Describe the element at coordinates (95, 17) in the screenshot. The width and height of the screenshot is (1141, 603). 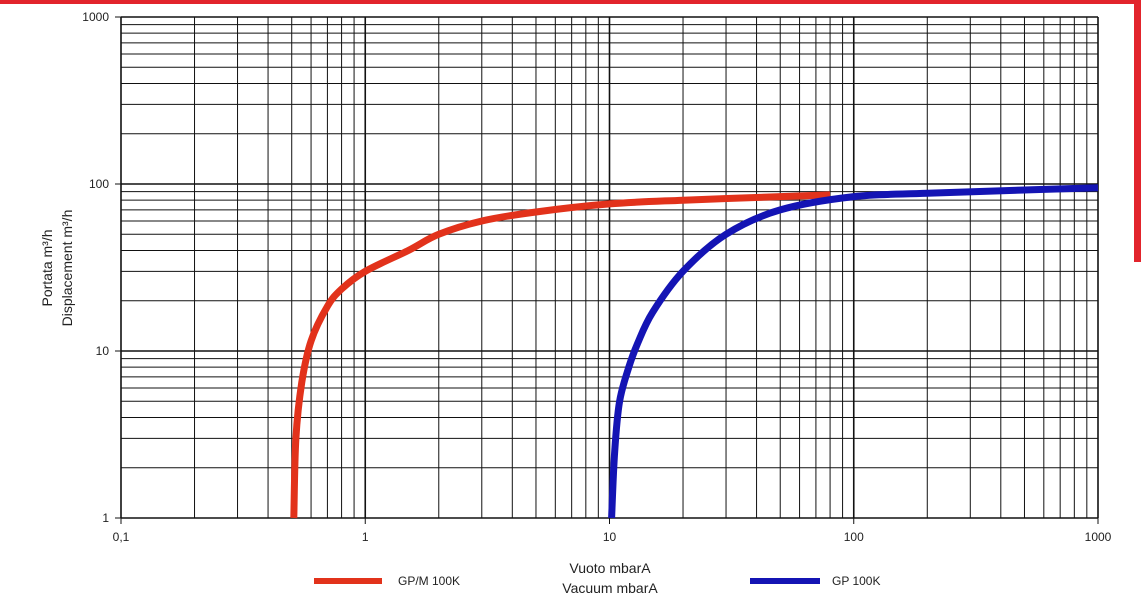
I see `y-tick-label: 1000` at that location.